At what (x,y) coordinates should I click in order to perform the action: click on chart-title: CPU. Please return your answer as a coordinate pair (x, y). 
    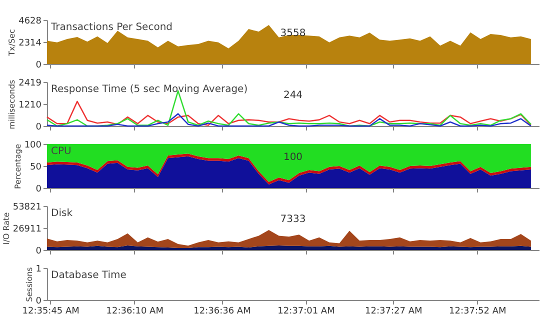
    Looking at the image, I should click on (61, 151).